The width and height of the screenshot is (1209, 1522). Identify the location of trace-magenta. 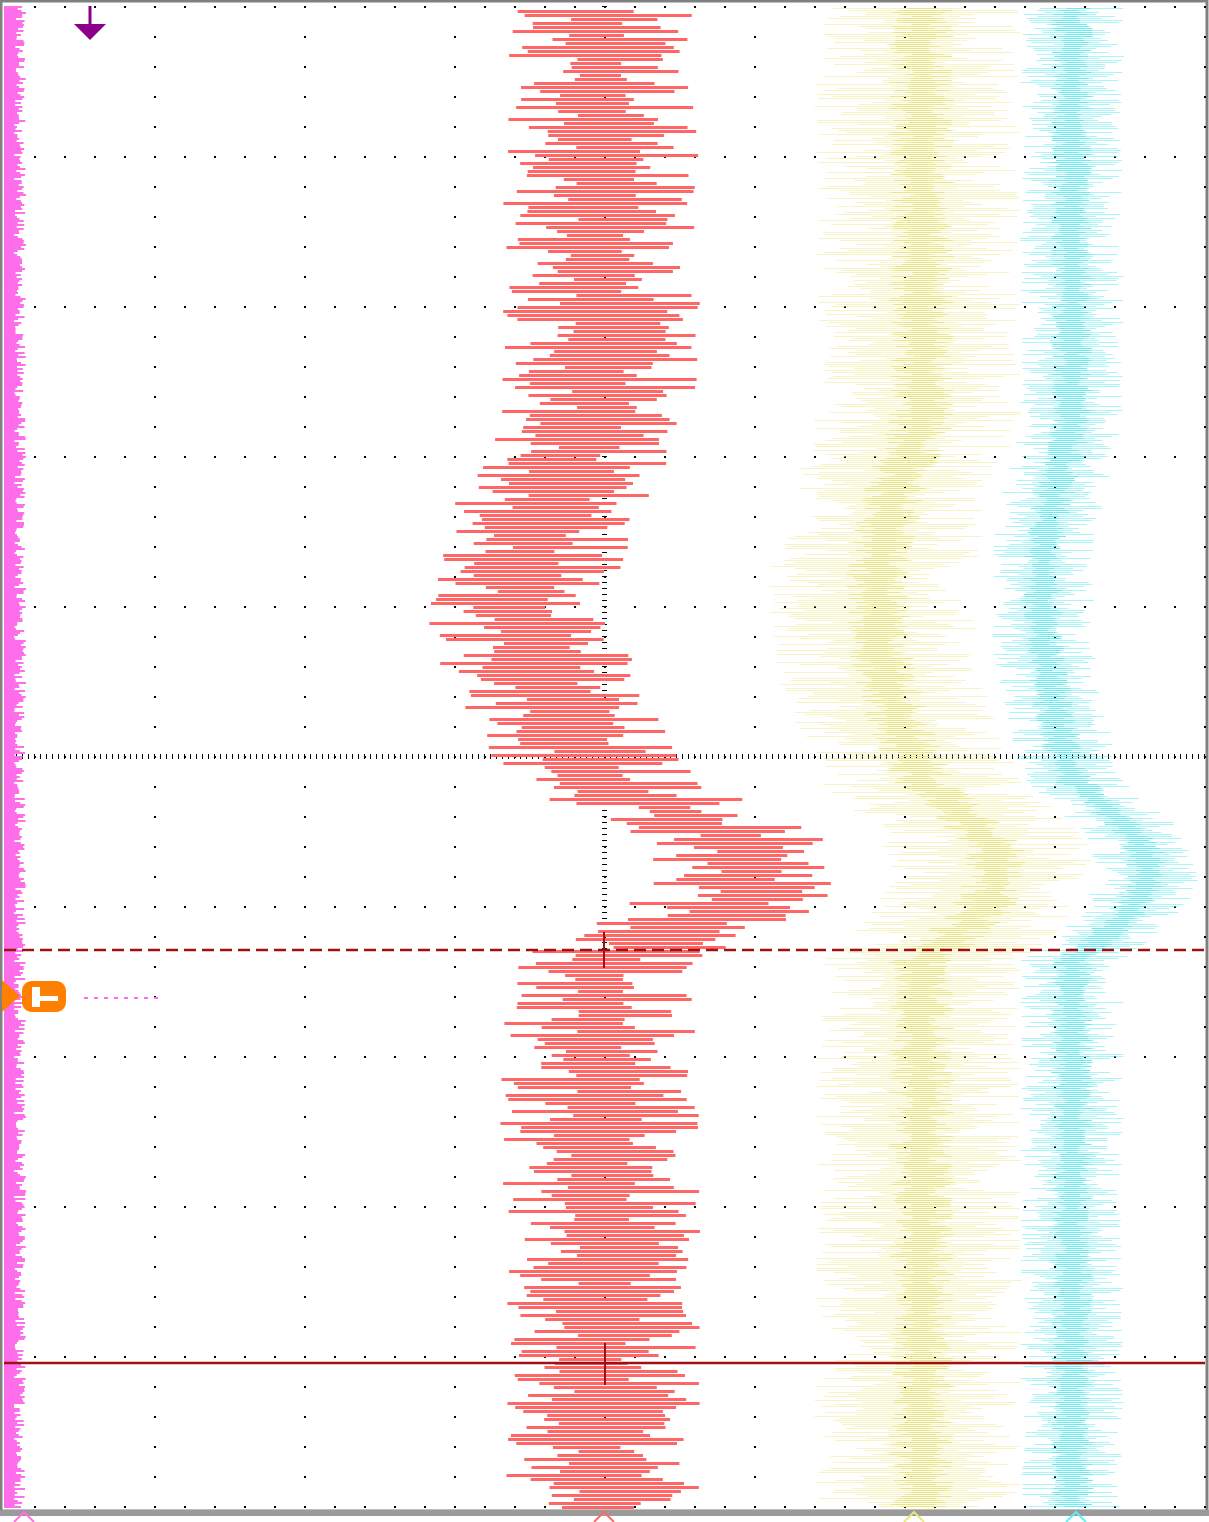
(14, 757).